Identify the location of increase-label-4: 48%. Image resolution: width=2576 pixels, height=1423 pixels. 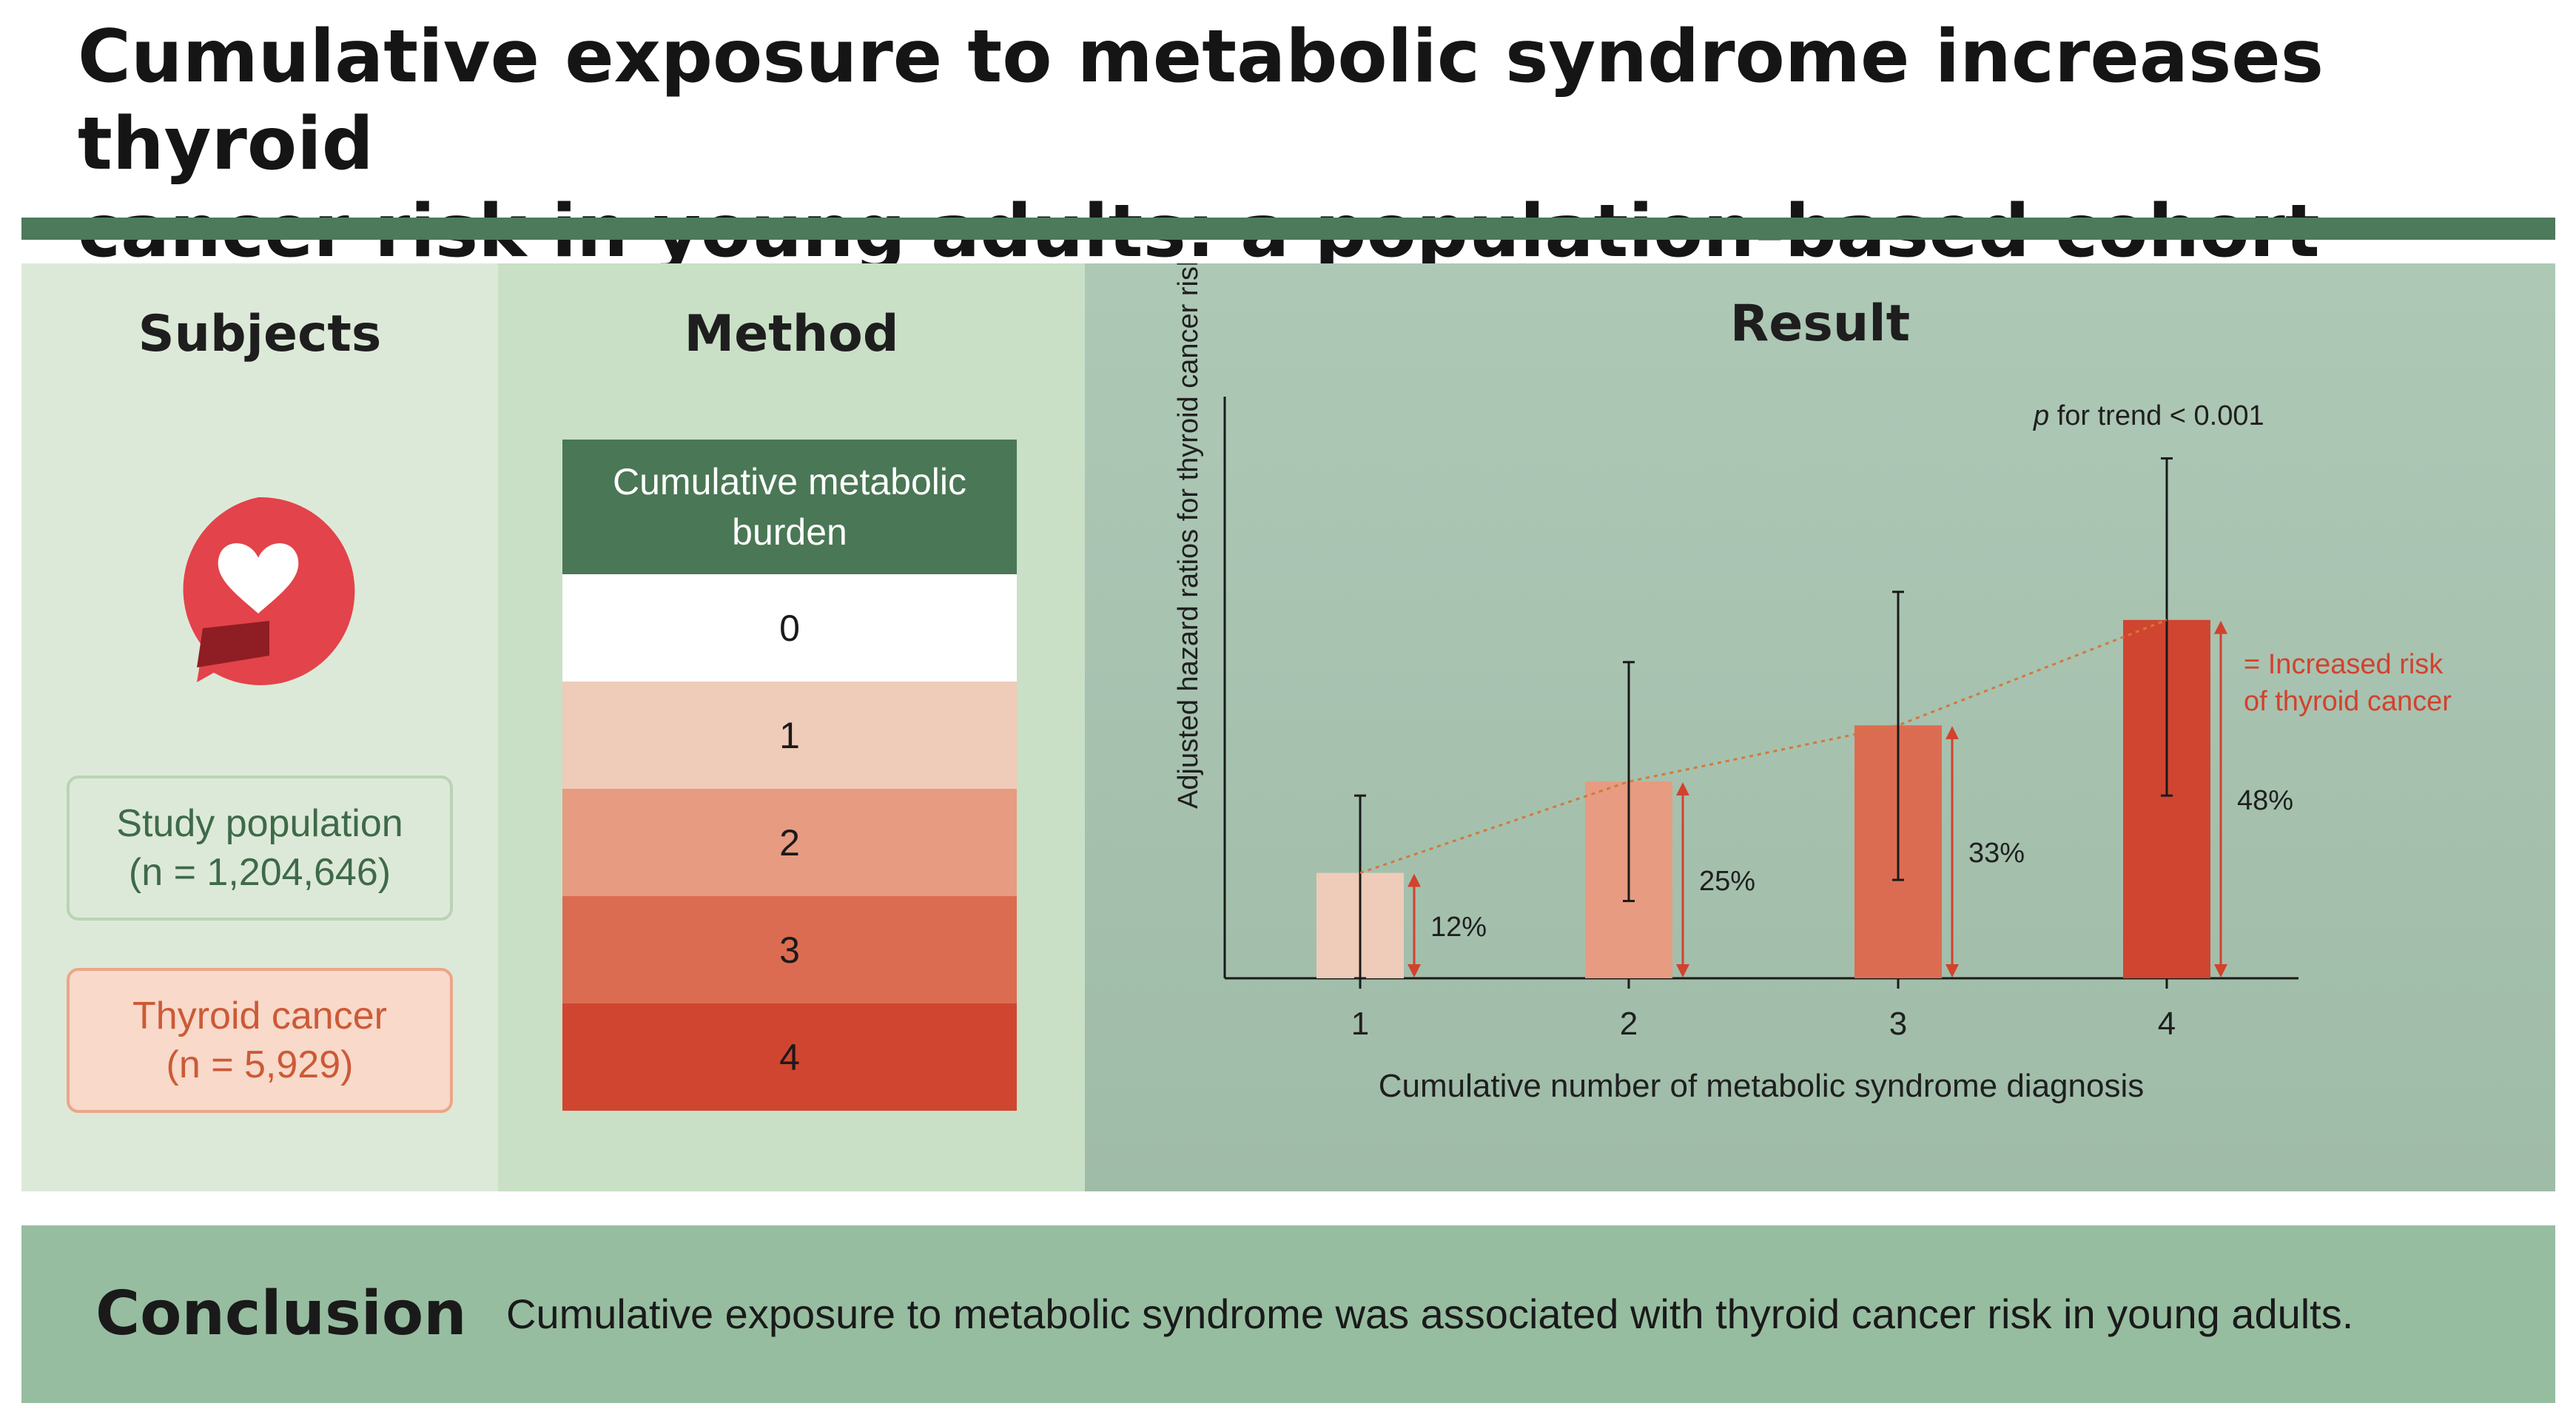
(2265, 800).